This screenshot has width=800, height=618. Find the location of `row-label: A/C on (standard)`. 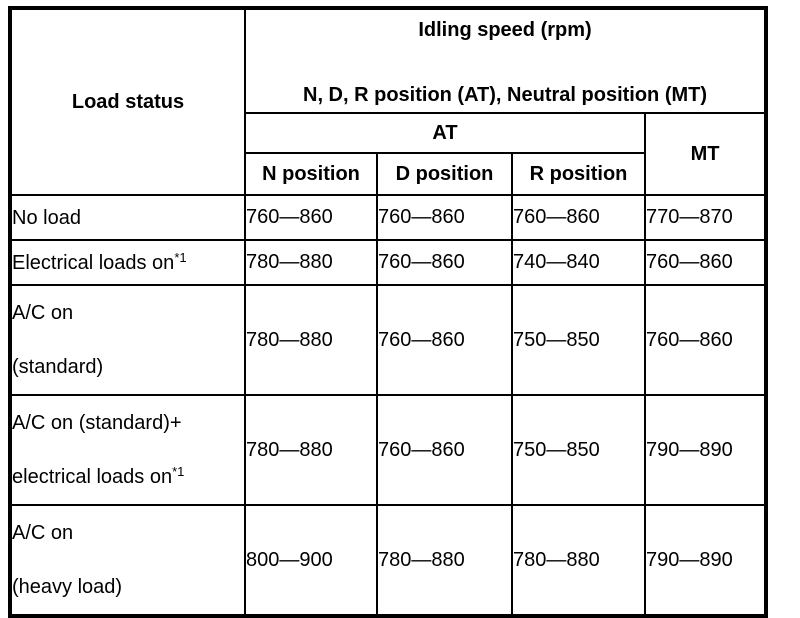

row-label: A/C on (standard) is located at coordinates (127, 340).